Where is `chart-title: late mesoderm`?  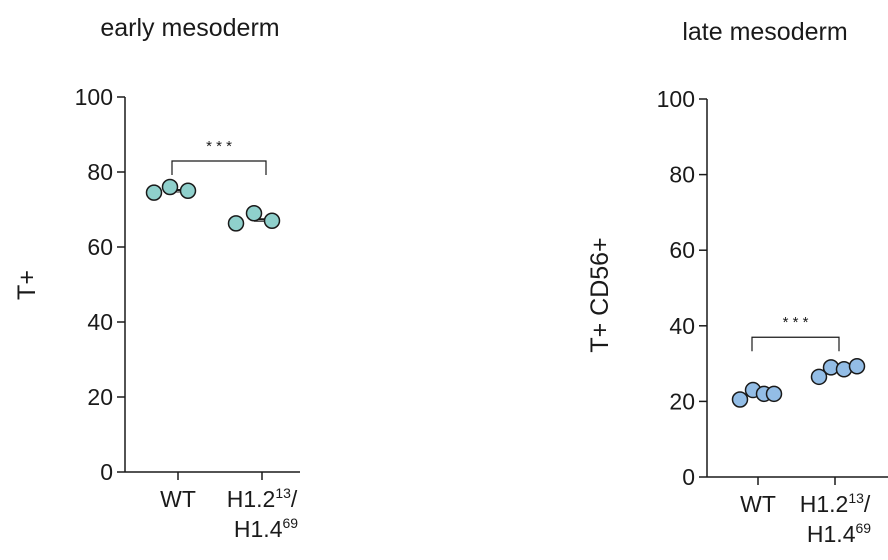
chart-title: late mesoderm is located at coordinates (764, 32).